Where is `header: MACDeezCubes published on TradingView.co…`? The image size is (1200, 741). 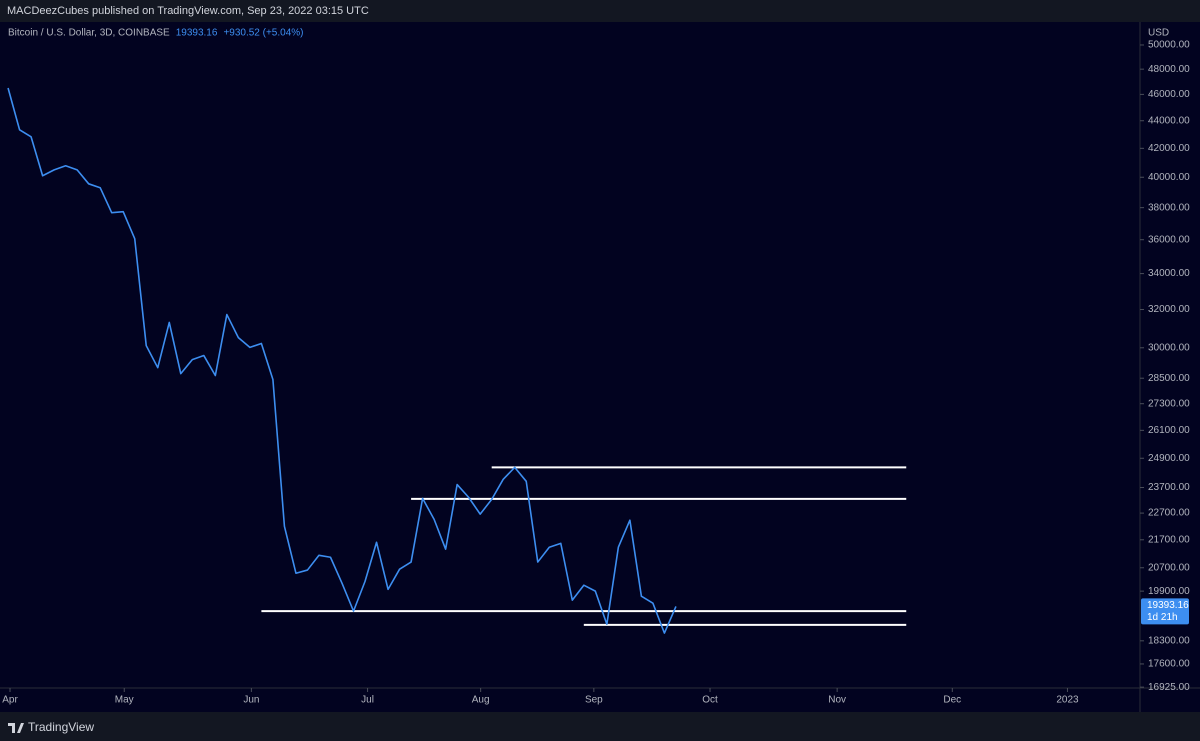 header: MACDeezCubes published on TradingView.co… is located at coordinates (188, 11).